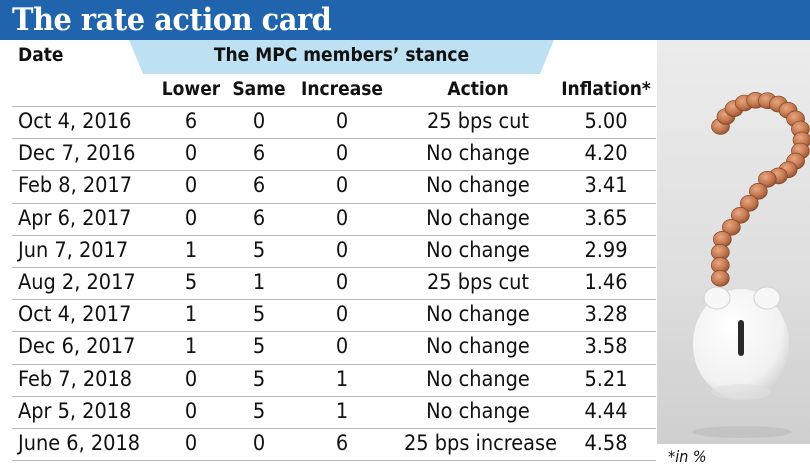 This screenshot has width=810, height=468. What do you see at coordinates (606, 154) in the screenshot?
I see `cell-inflation: 4.20` at bounding box center [606, 154].